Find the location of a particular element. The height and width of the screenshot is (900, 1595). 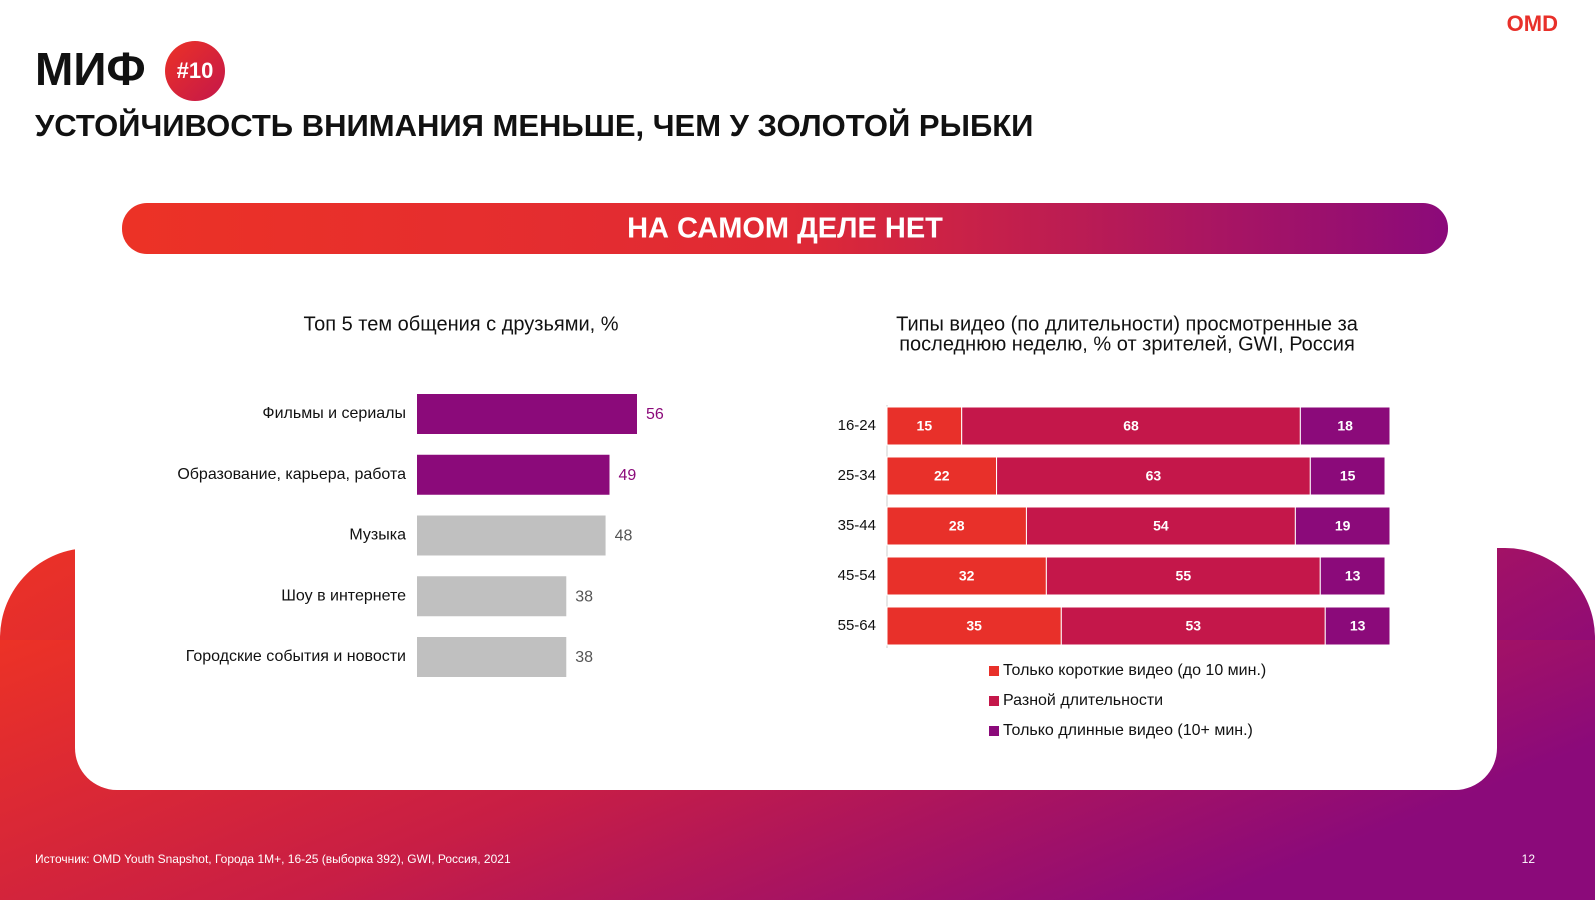

value-label: 49 is located at coordinates (628, 475).